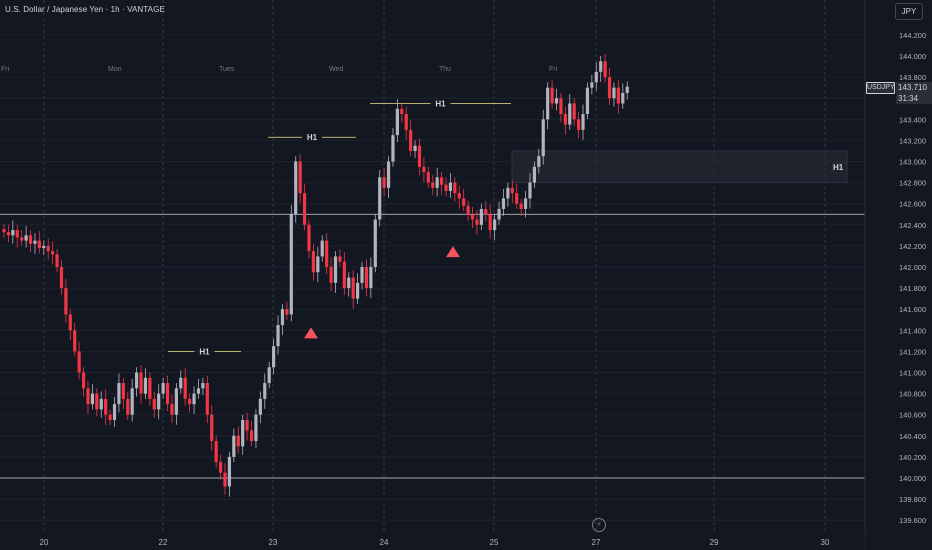 The image size is (932, 550). Describe the element at coordinates (912, 140) in the screenshot. I see `price-tick-label: 143.200` at that location.